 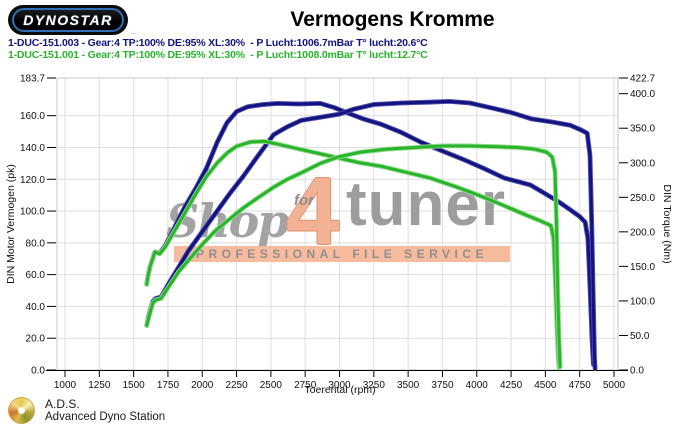 I want to click on x-tick-label: 2000, so click(x=202, y=385).